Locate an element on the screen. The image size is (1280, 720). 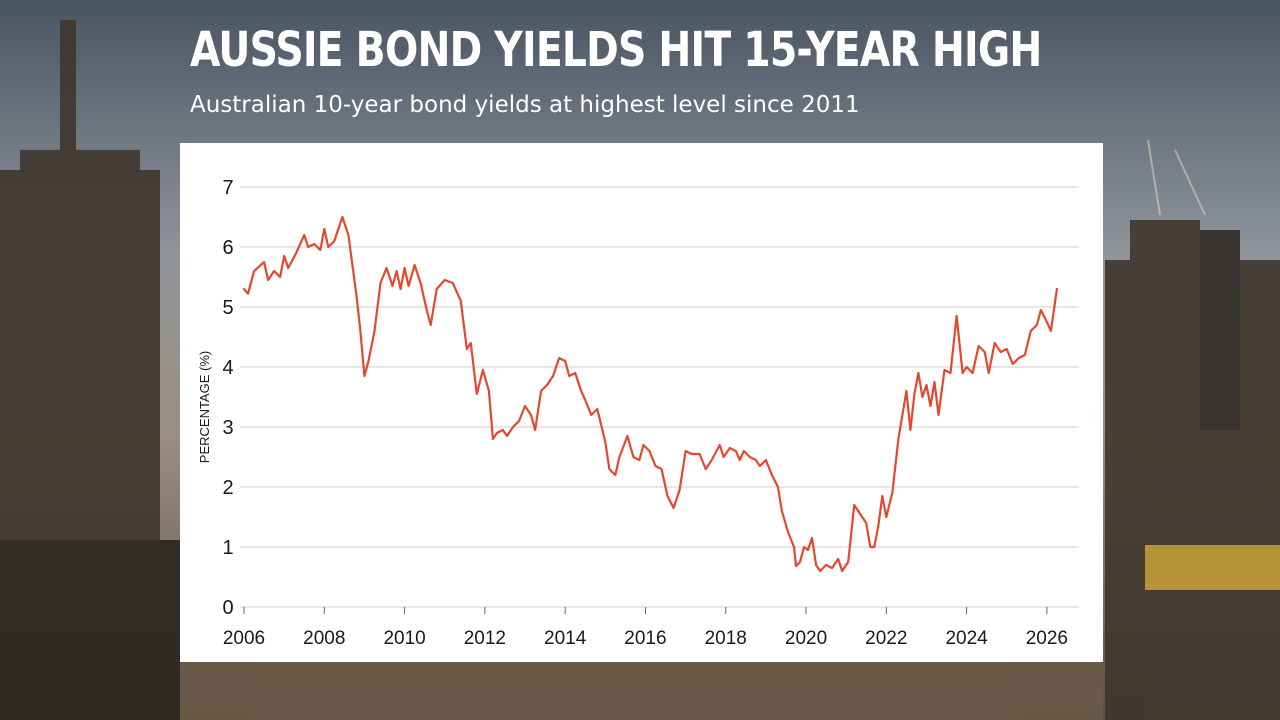
y-tick-label: 6 is located at coordinates (227, 248).